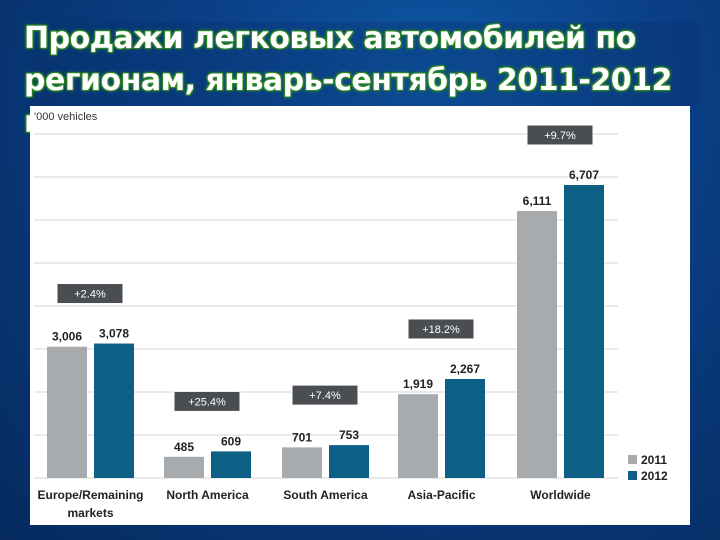  I want to click on legend-swatch-2012, so click(632, 475).